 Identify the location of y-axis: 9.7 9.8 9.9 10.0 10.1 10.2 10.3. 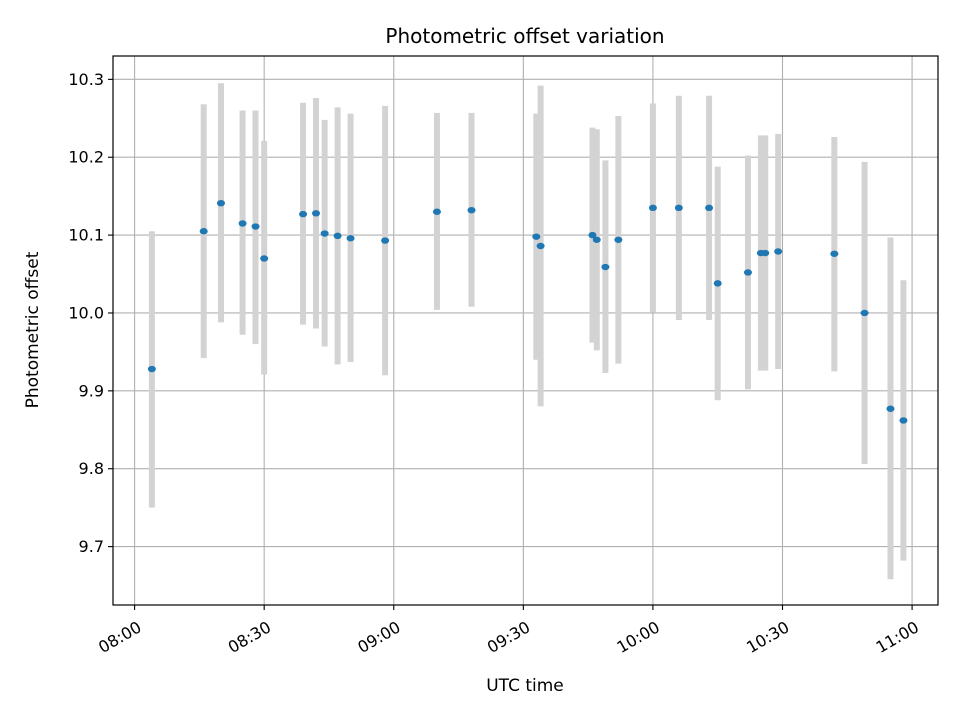
(90, 313).